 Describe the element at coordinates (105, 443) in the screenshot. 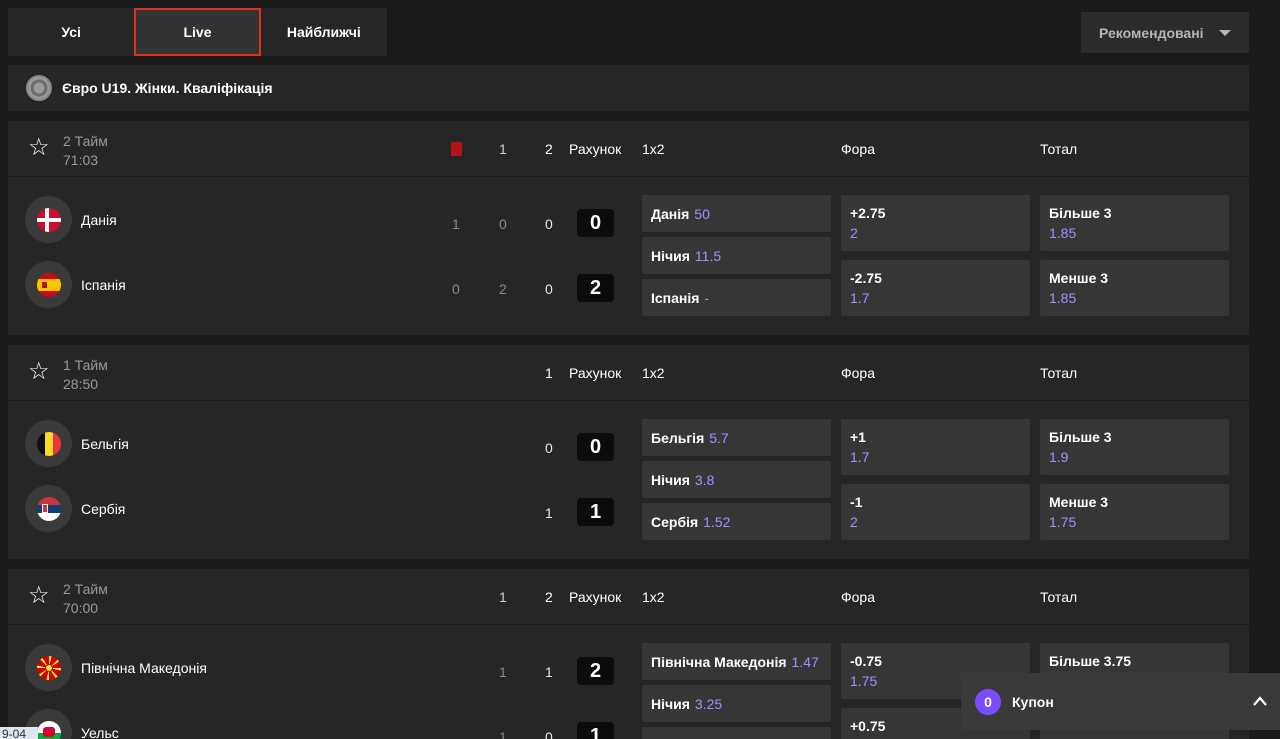

I see `team-name: Бельгія` at that location.